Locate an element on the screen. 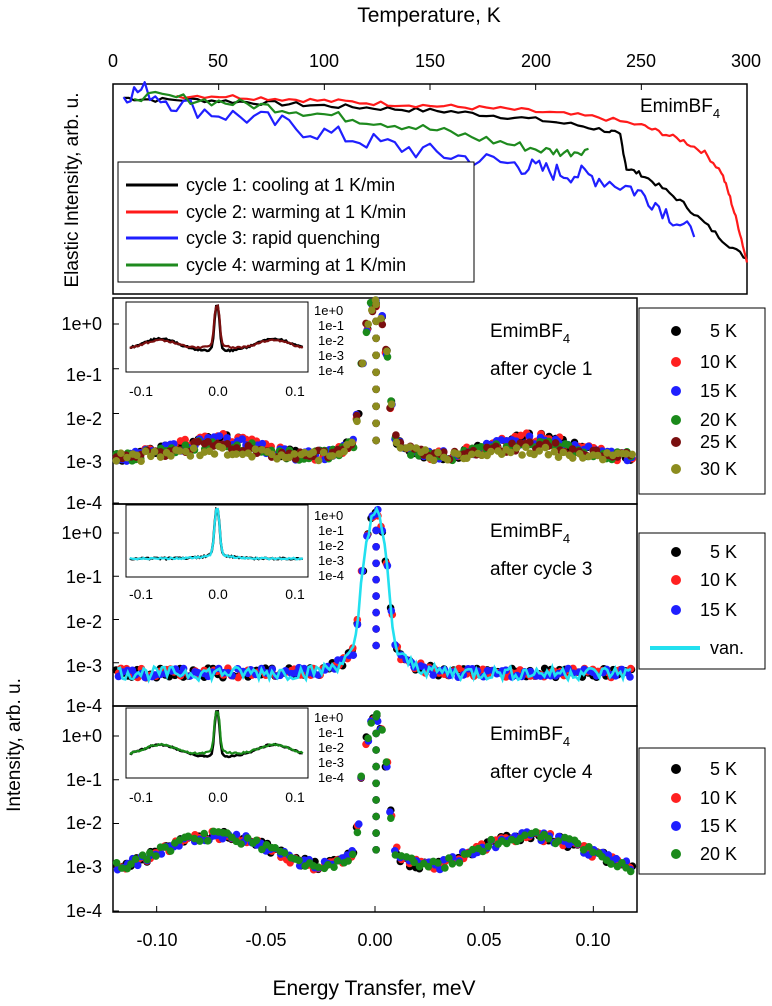 The image size is (772, 1006). vanadium-line is located at coordinates (374, 595).